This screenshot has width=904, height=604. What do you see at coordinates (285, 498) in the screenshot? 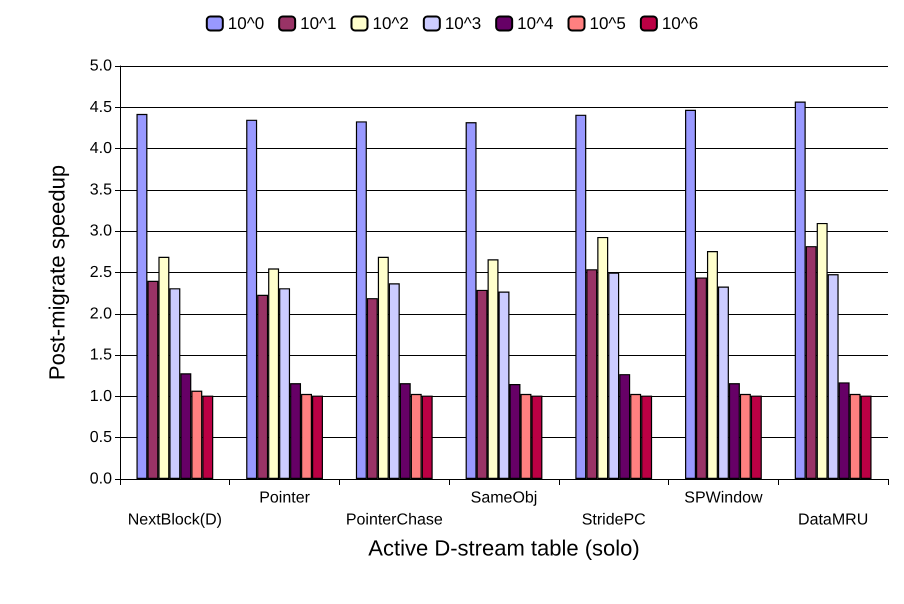
I see `x-tick-label: Pointer` at bounding box center [285, 498].